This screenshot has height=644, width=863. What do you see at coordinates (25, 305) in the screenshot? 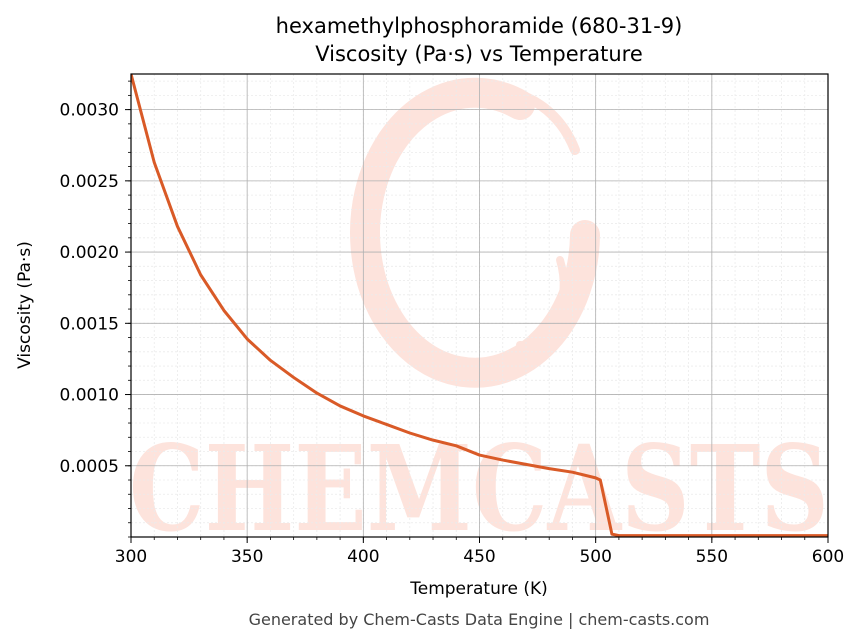
I see `y-axis-label: Viscosity (Pa·s)` at bounding box center [25, 305].